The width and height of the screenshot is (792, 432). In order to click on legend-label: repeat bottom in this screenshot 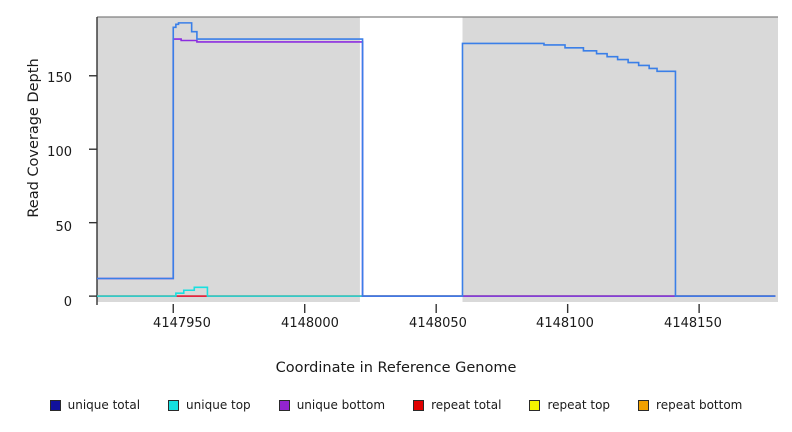, I will do `click(699, 405)`.